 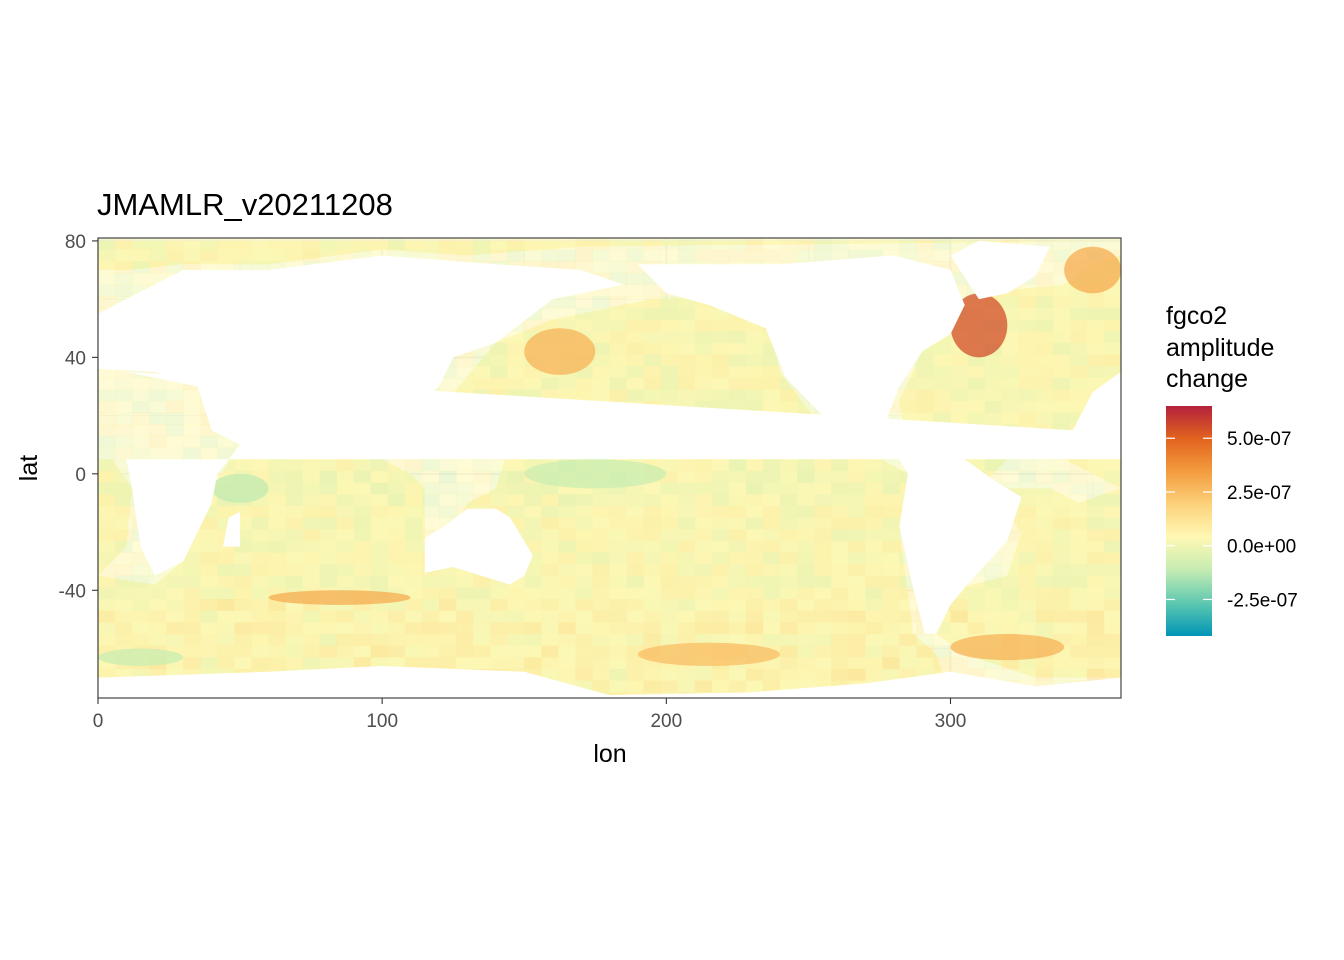 I want to click on hotspot-south-atlantic-front, so click(x=1007, y=647).